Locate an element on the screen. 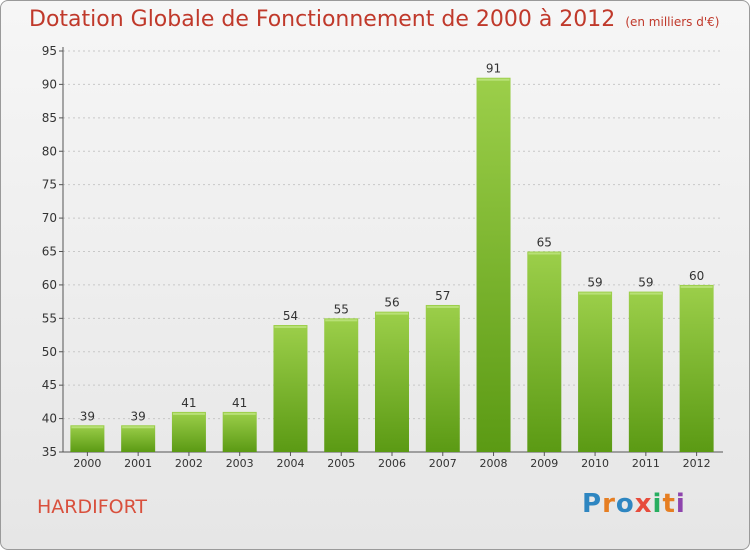 The image size is (750, 550). town-name: HARDIFORT is located at coordinates (92, 507).